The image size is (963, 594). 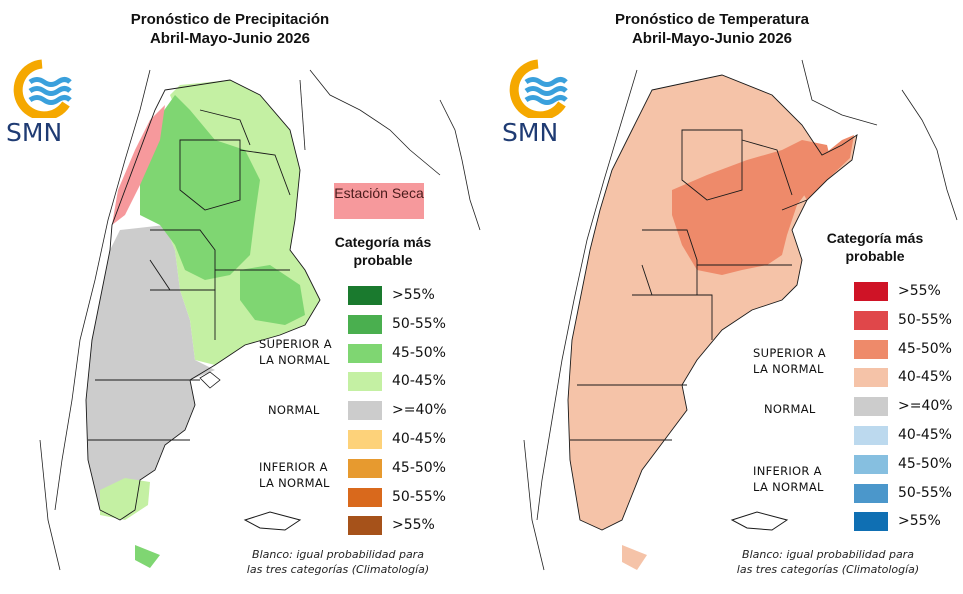 I want to click on temp-superior-label: SUPERIOR A LA NORMAL, so click(x=789, y=361).